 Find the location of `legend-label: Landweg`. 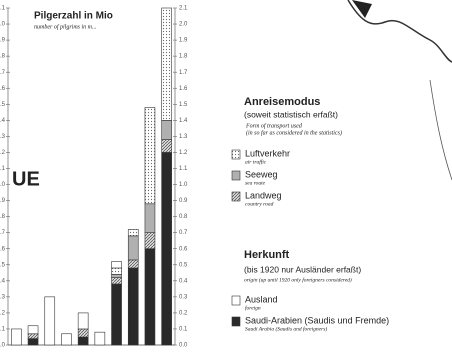

legend-label: Landweg is located at coordinates (263, 195).